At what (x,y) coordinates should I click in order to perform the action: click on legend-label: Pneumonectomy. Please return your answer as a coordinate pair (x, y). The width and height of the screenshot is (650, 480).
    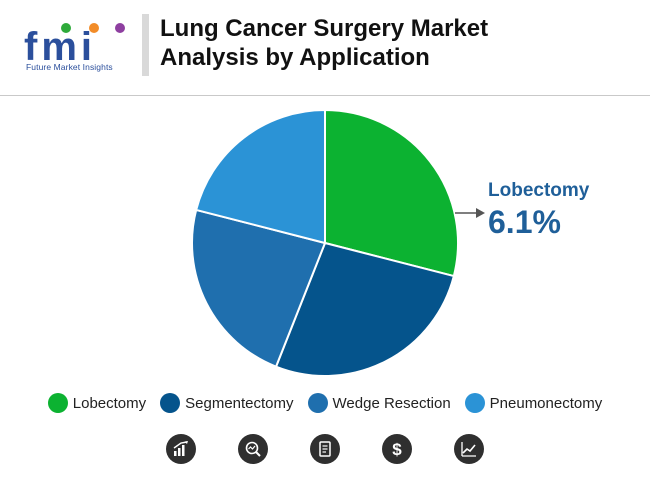
    Looking at the image, I should click on (546, 403).